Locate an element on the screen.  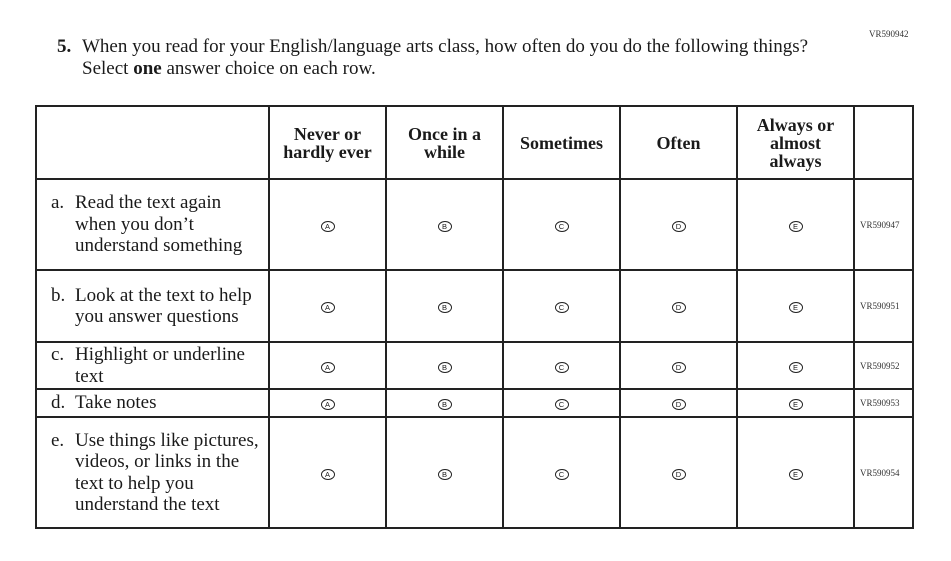
item-code: VR590942 is located at coordinates (889, 34).